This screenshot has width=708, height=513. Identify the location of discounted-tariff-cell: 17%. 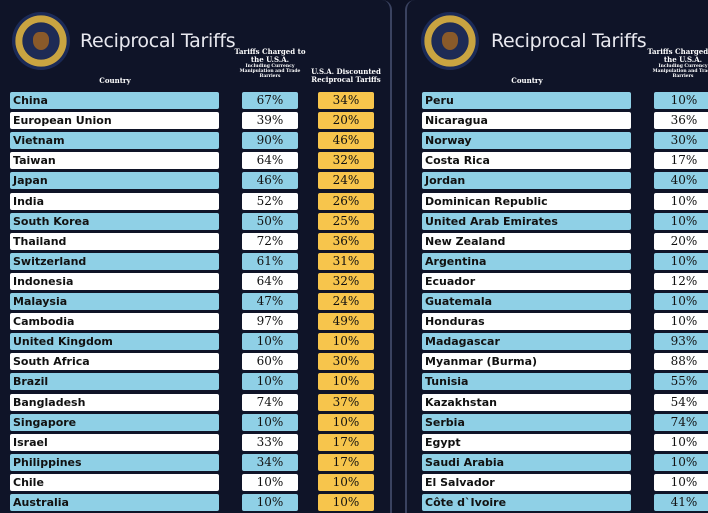
(346, 442).